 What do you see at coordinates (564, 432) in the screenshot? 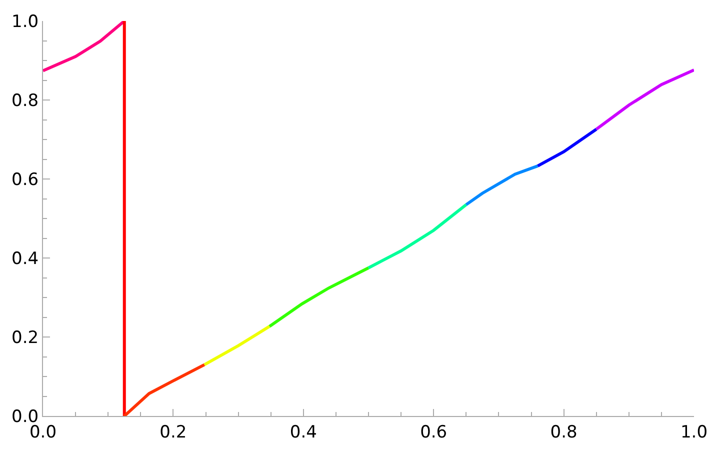
I see `x-tick-label: 0.8` at bounding box center [564, 432].